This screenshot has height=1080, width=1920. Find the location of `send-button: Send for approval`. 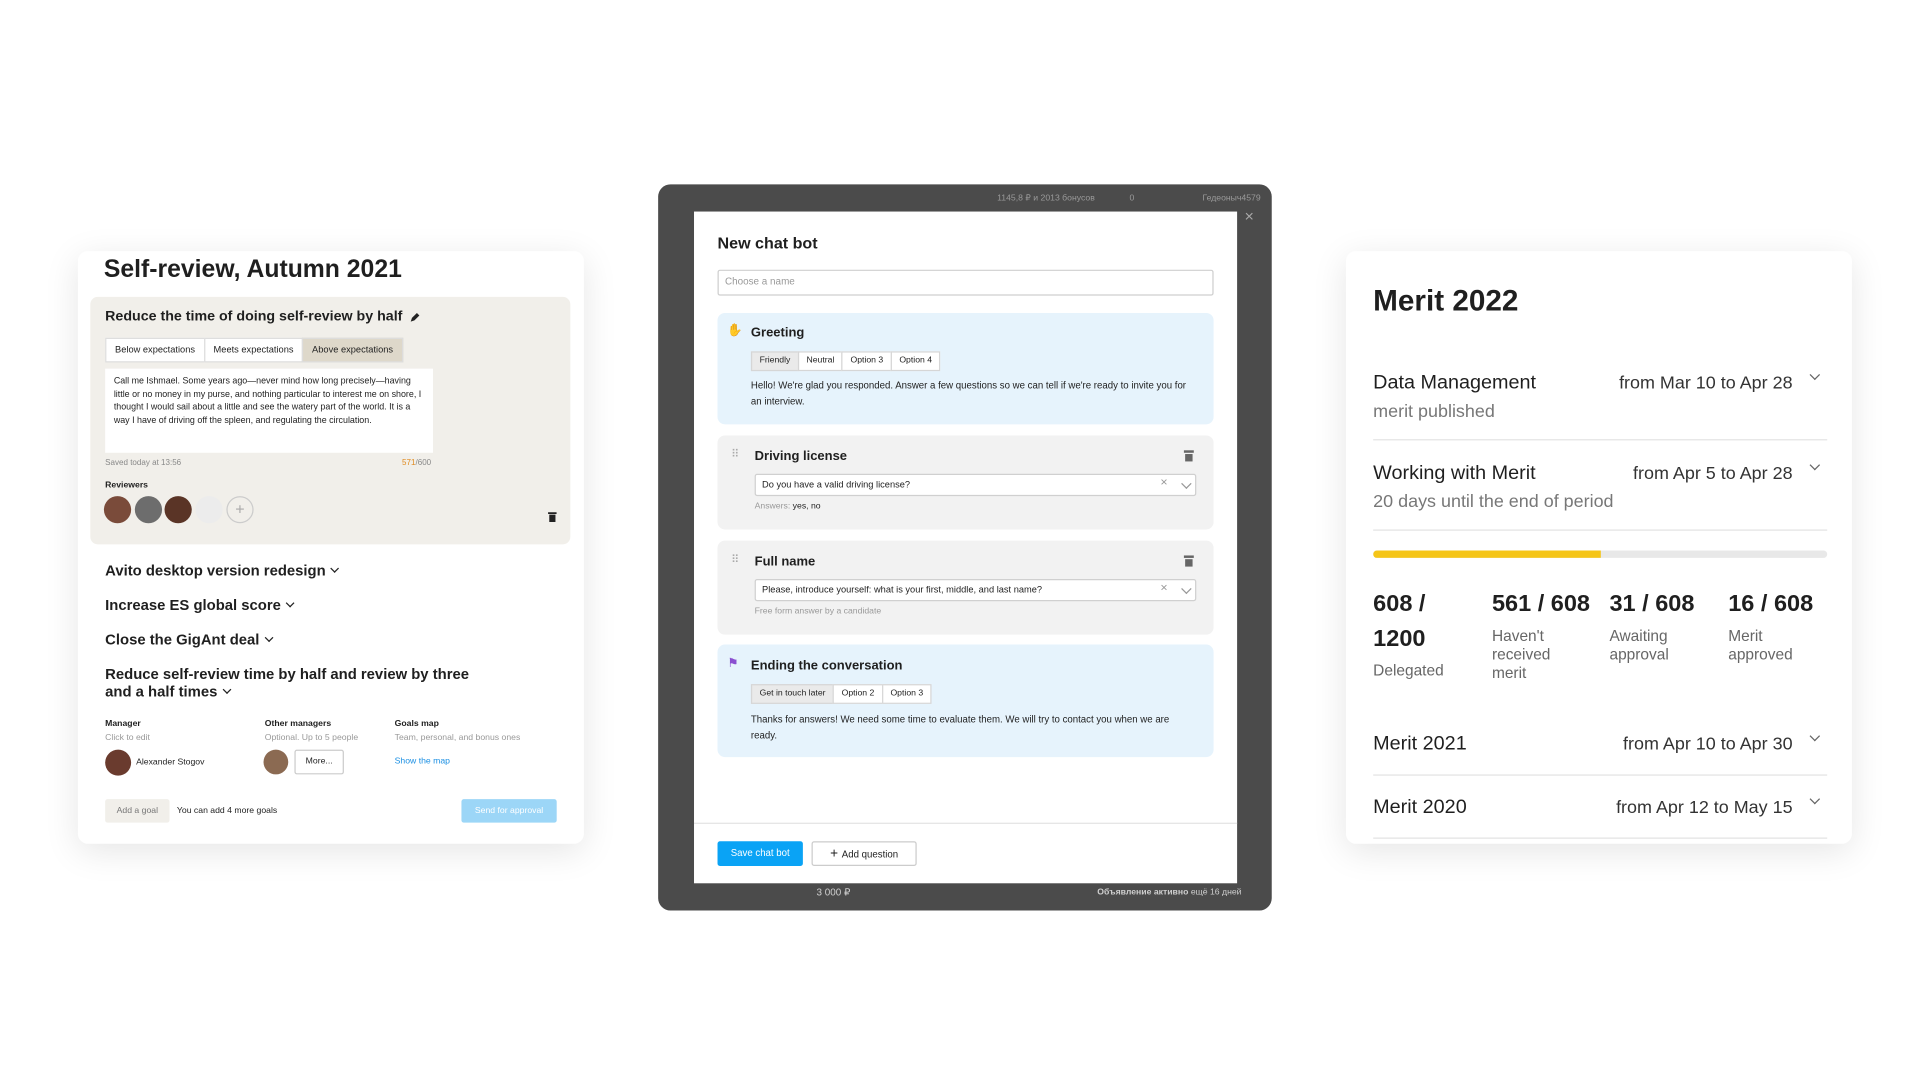

send-button: Send for approval is located at coordinates (509, 811).